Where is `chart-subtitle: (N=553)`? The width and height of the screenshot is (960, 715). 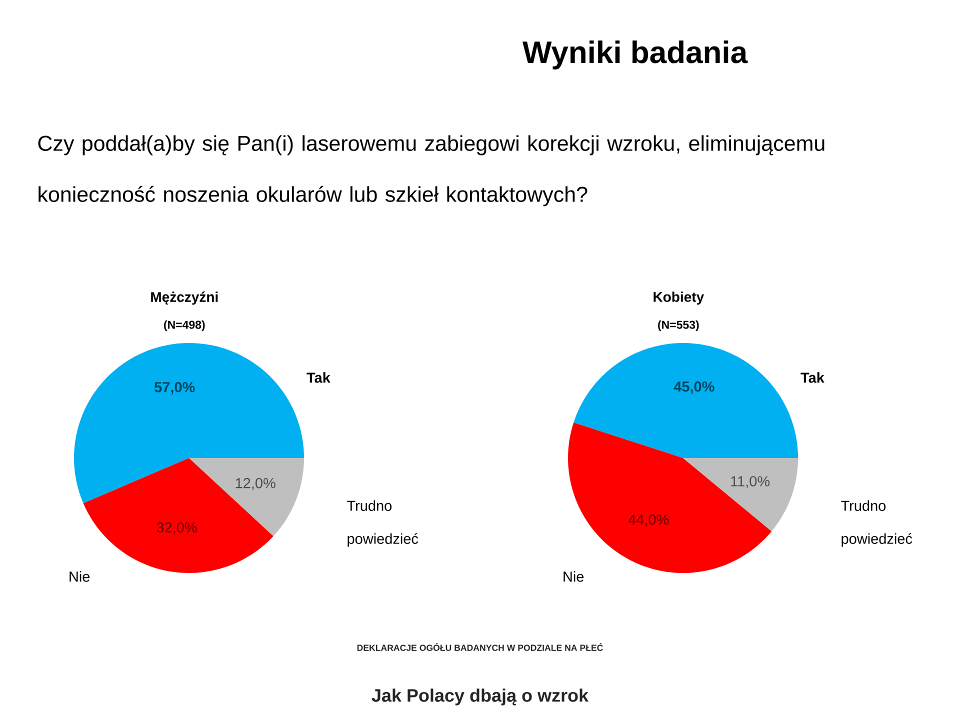
chart-subtitle: (N=553) is located at coordinates (678, 326).